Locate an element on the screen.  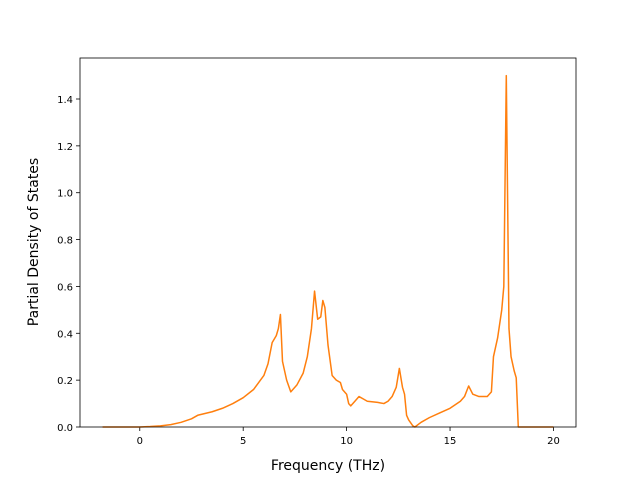
y-tick-label: 1.0 is located at coordinates (65, 194).